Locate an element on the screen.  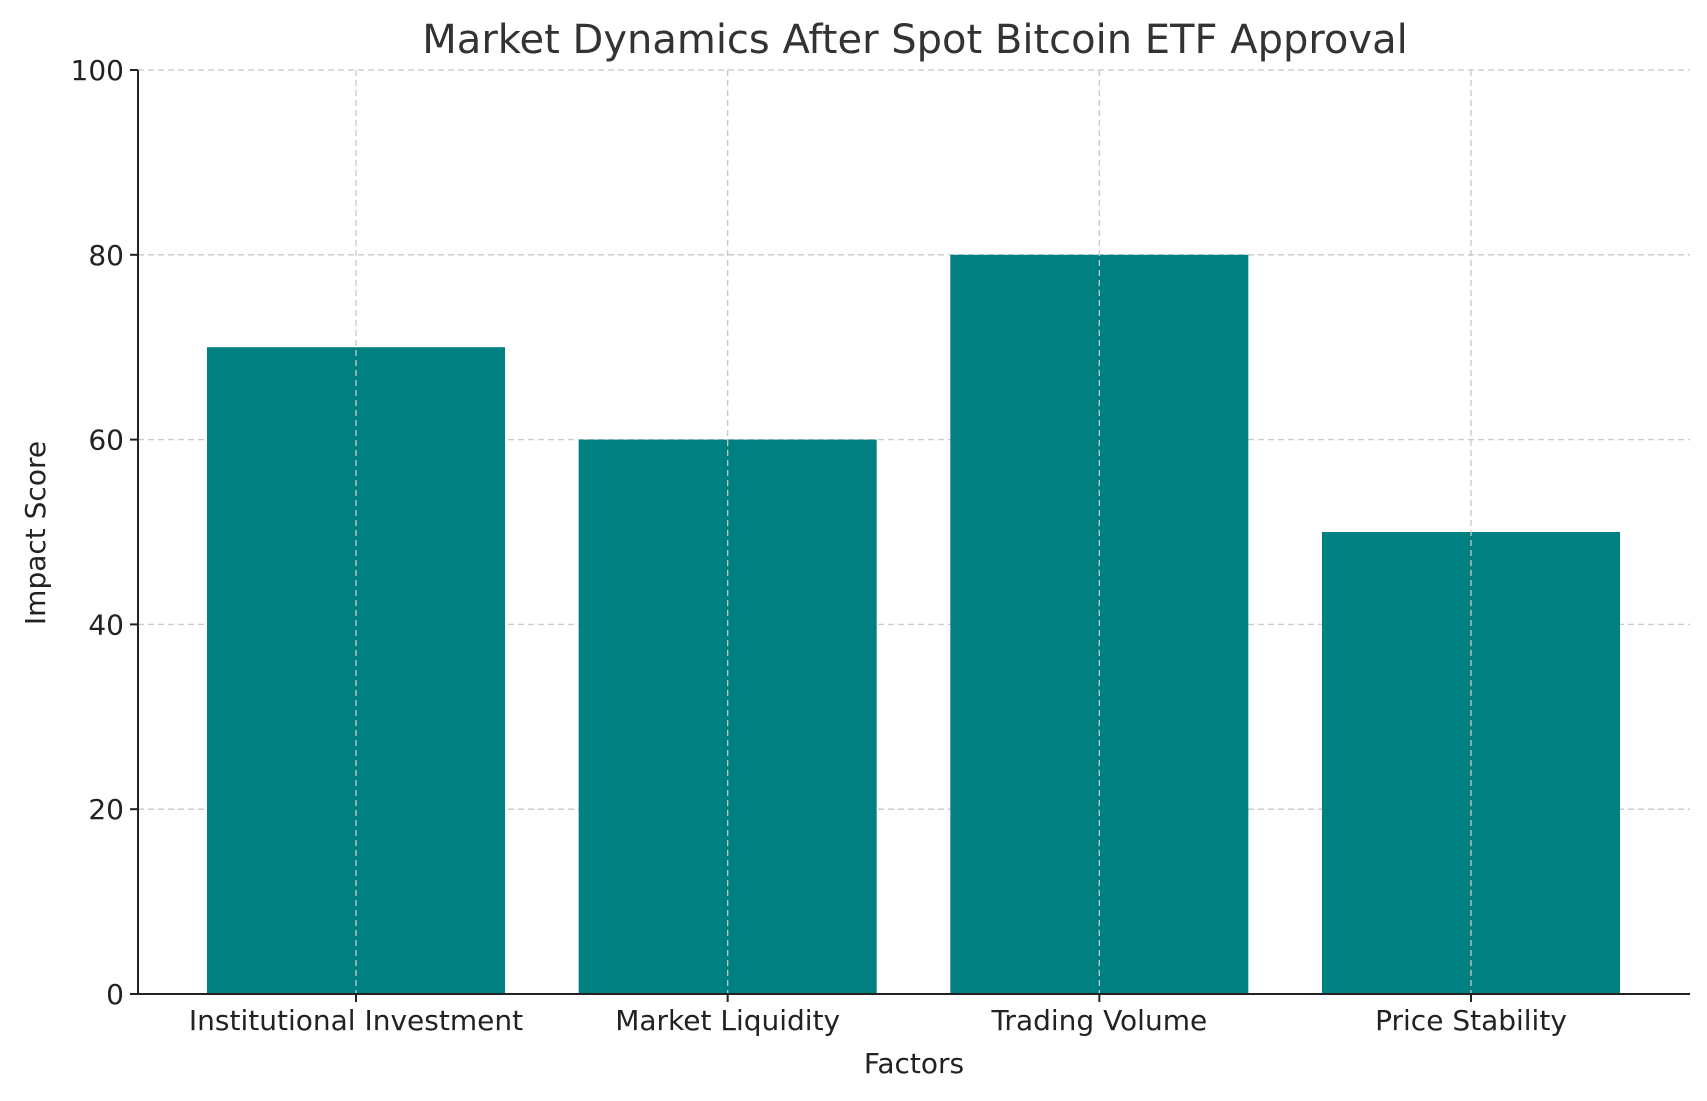
x-axis-label: Factors is located at coordinates (914, 1063).